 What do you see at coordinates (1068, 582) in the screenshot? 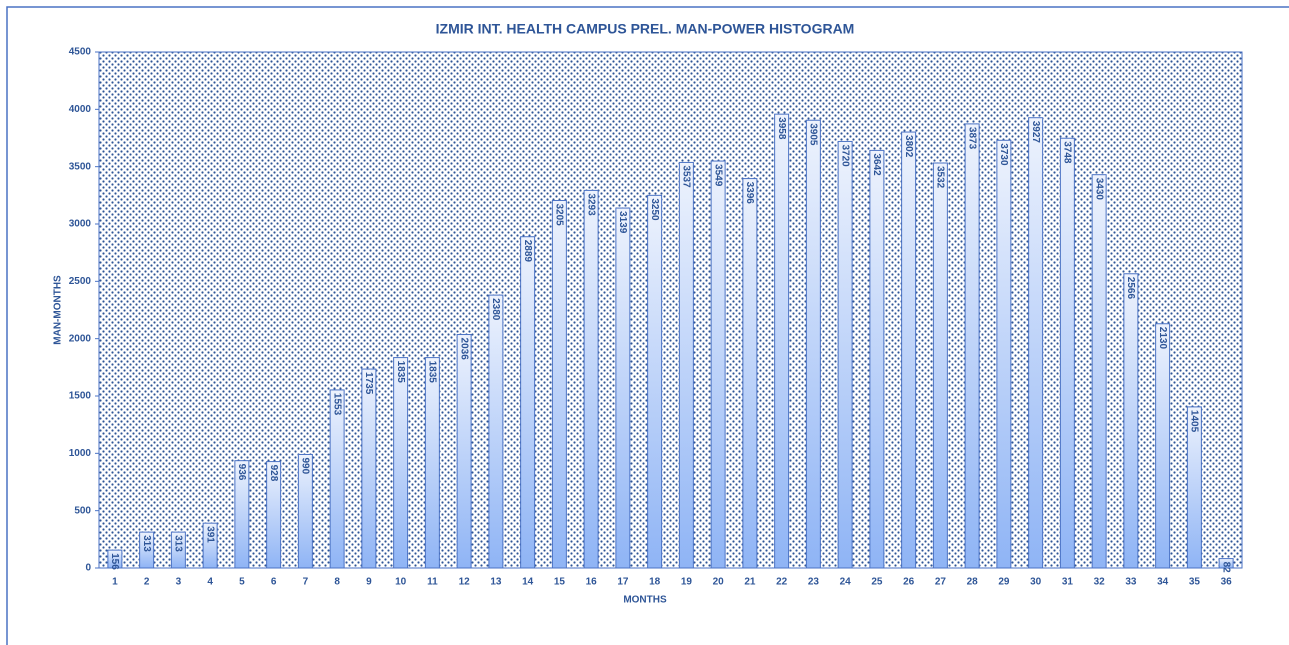
I see `x-tick-label: 31` at bounding box center [1068, 582].